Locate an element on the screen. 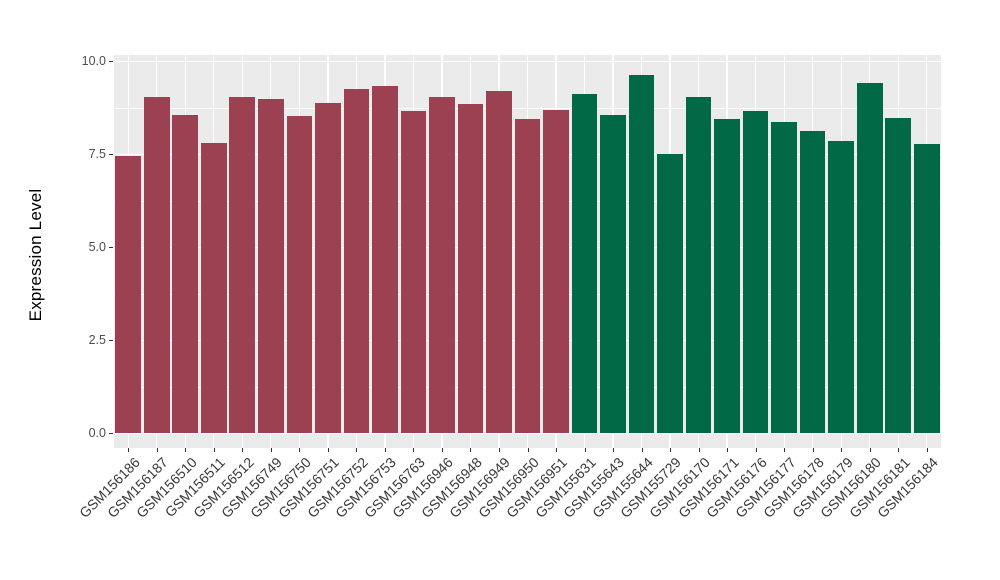 The image size is (1000, 580). bar-GSM156946 is located at coordinates (442, 265).